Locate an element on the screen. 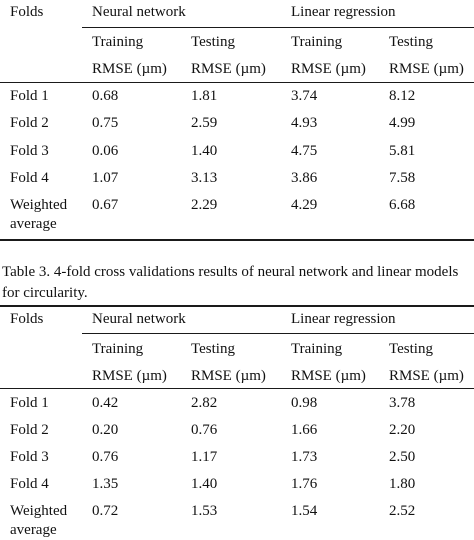 The image size is (474, 540). table-cell: 3.74 is located at coordinates (304, 96).